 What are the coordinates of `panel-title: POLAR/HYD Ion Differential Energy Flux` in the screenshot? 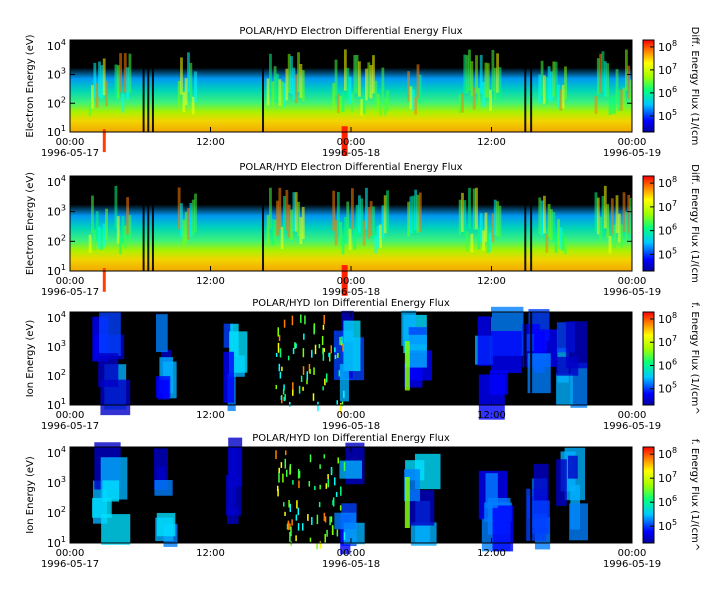 It's located at (351, 438).